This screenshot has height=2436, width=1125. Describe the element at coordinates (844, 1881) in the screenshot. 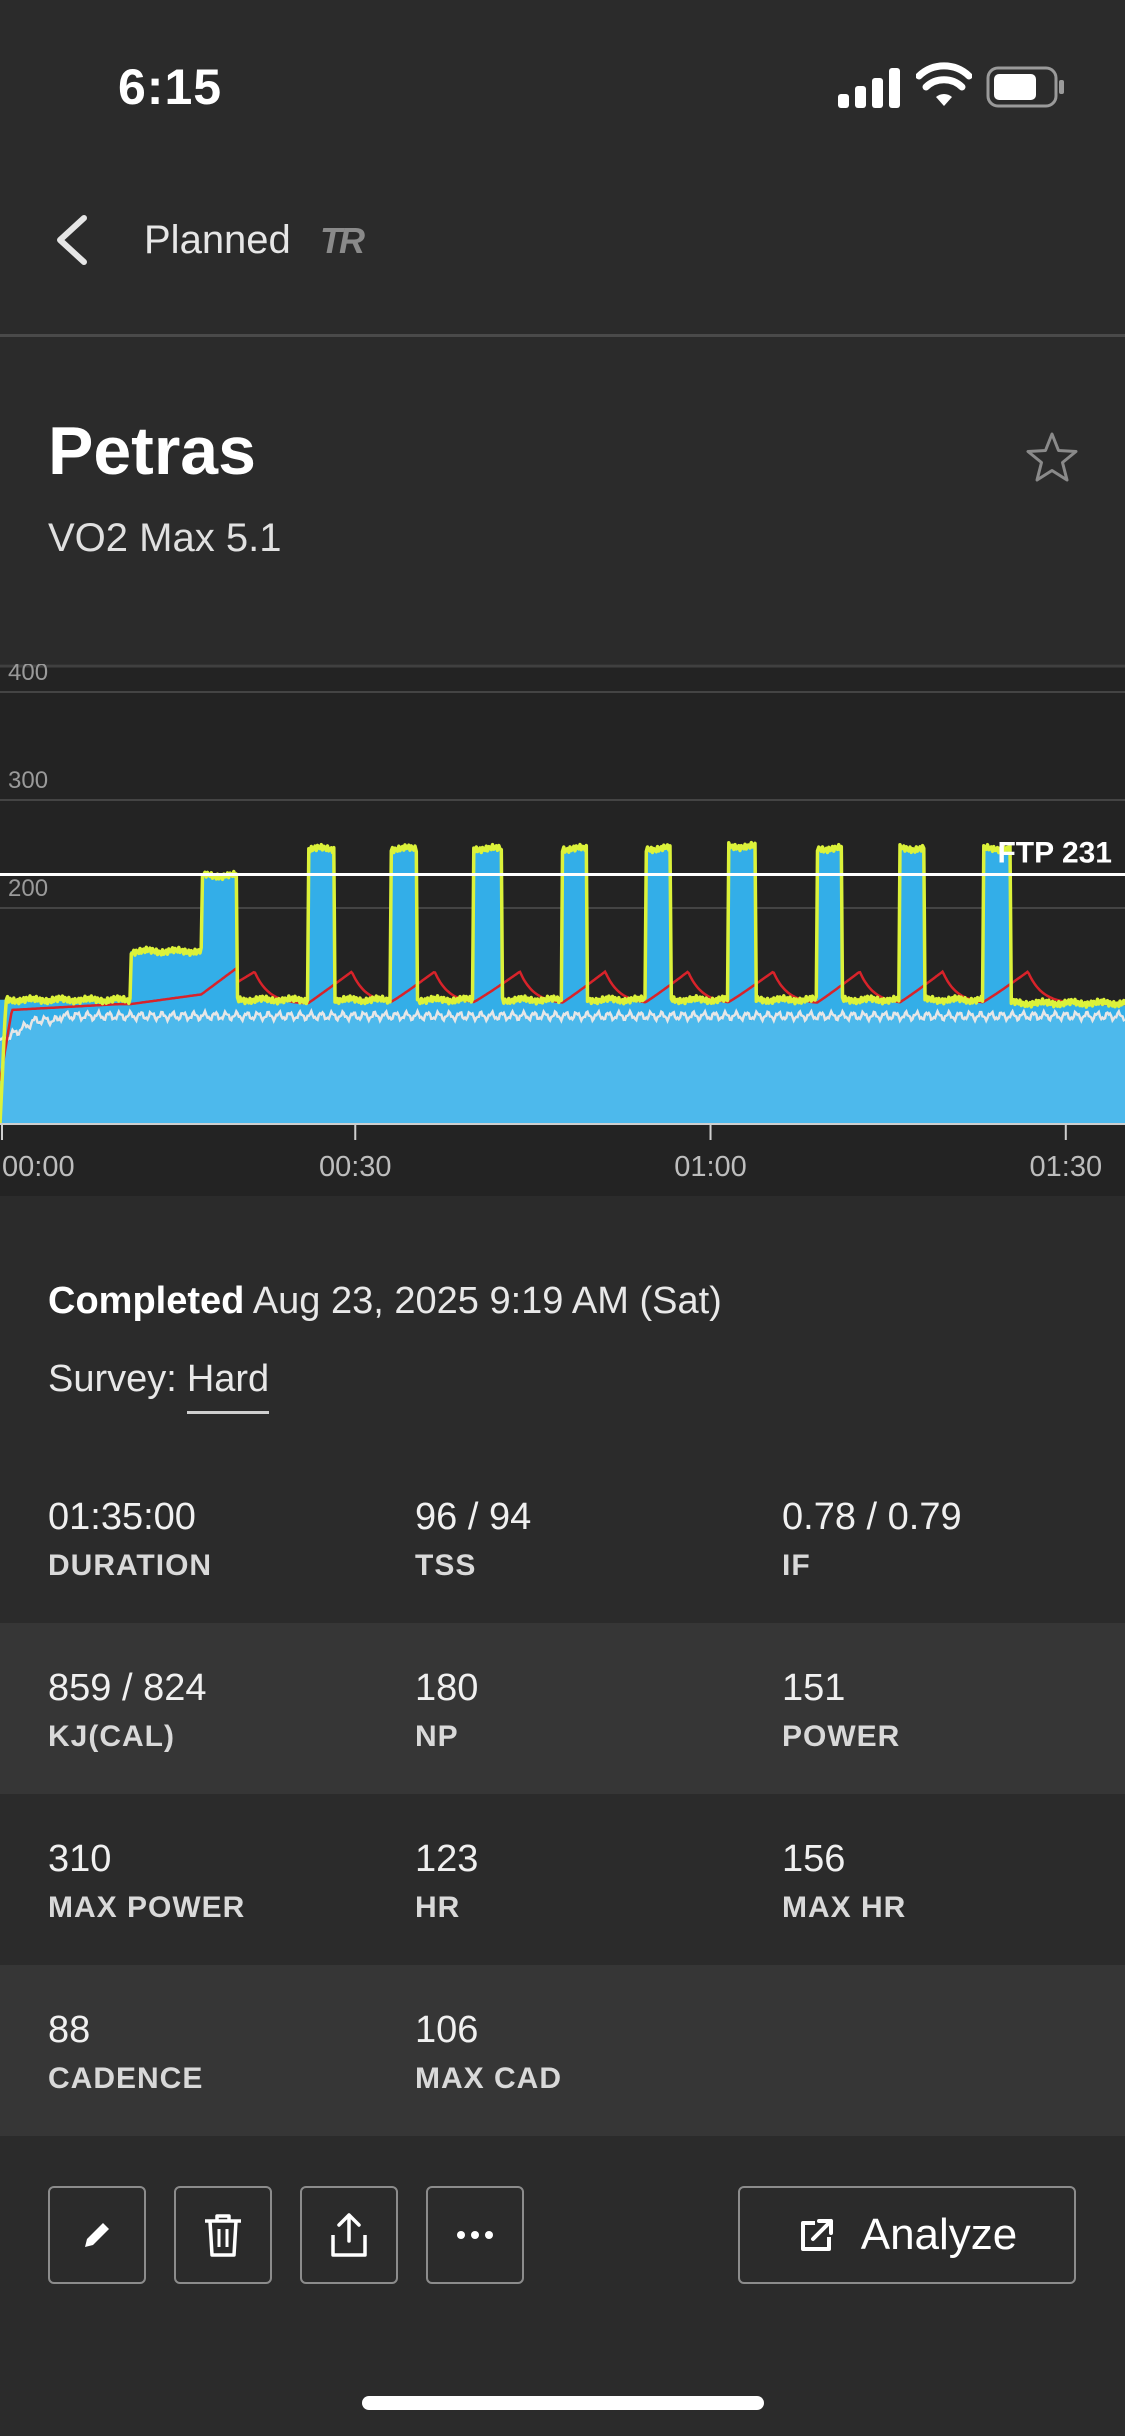

I see `stat-max-hr: 156 MAX HR` at that location.